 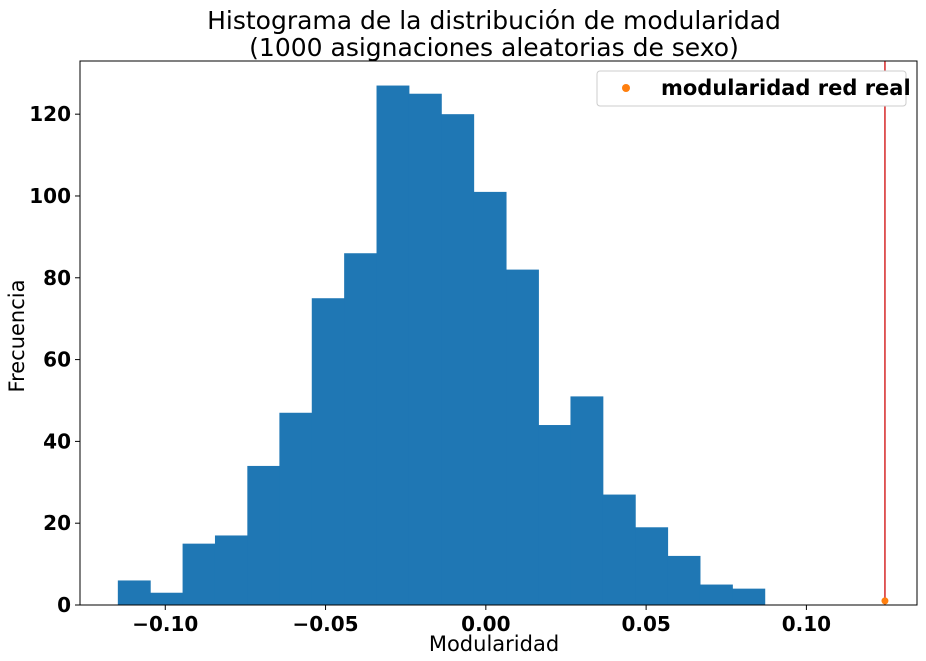 I want to click on legend-label: modularidad red real, so click(x=786, y=88).